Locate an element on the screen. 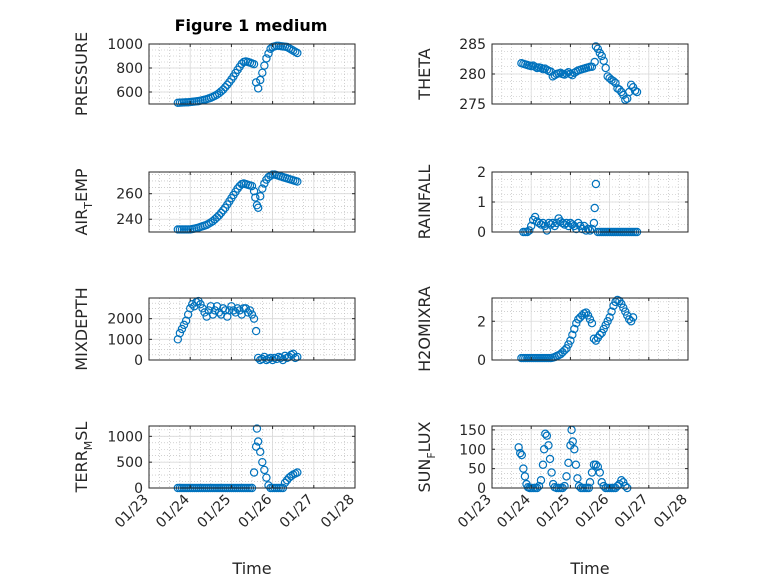 The height and width of the screenshot is (583, 778). y-tick-label: 280 is located at coordinates (472, 75).